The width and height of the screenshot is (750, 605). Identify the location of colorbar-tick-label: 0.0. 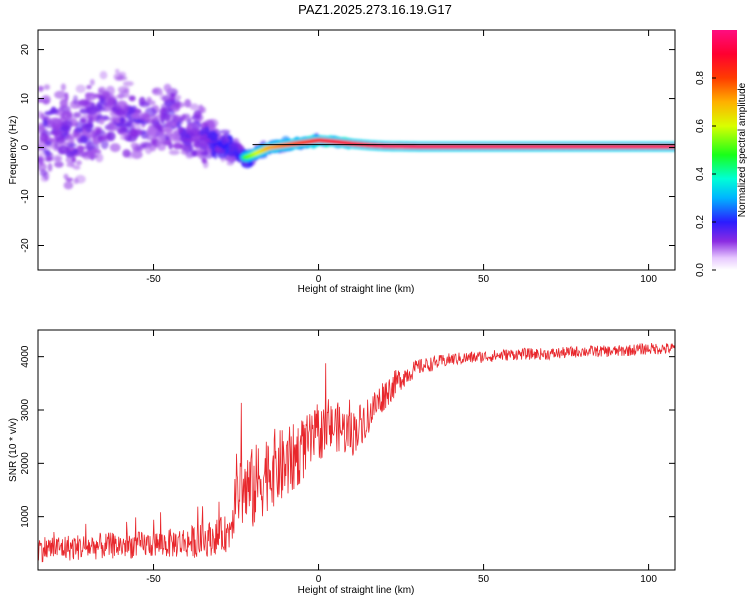
(700, 270).